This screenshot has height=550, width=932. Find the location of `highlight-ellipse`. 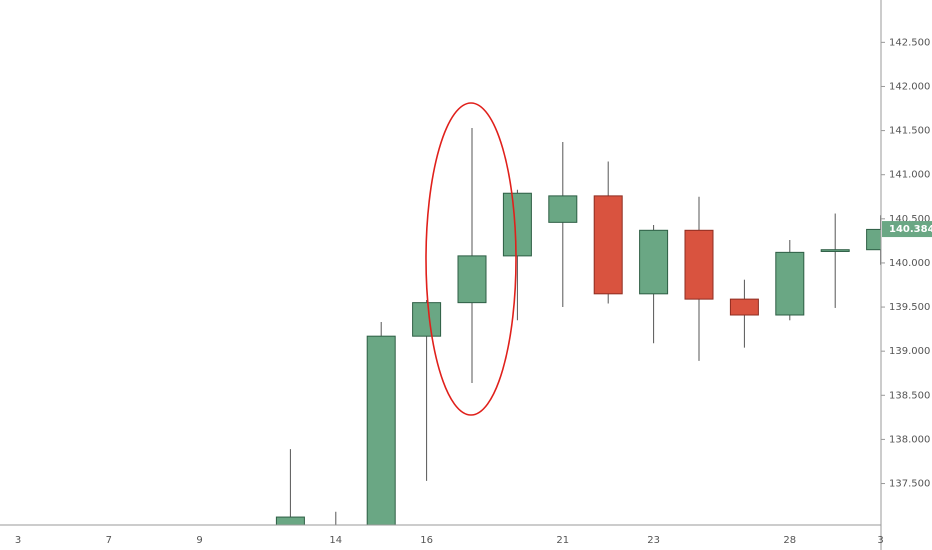

highlight-ellipse is located at coordinates (471, 259).